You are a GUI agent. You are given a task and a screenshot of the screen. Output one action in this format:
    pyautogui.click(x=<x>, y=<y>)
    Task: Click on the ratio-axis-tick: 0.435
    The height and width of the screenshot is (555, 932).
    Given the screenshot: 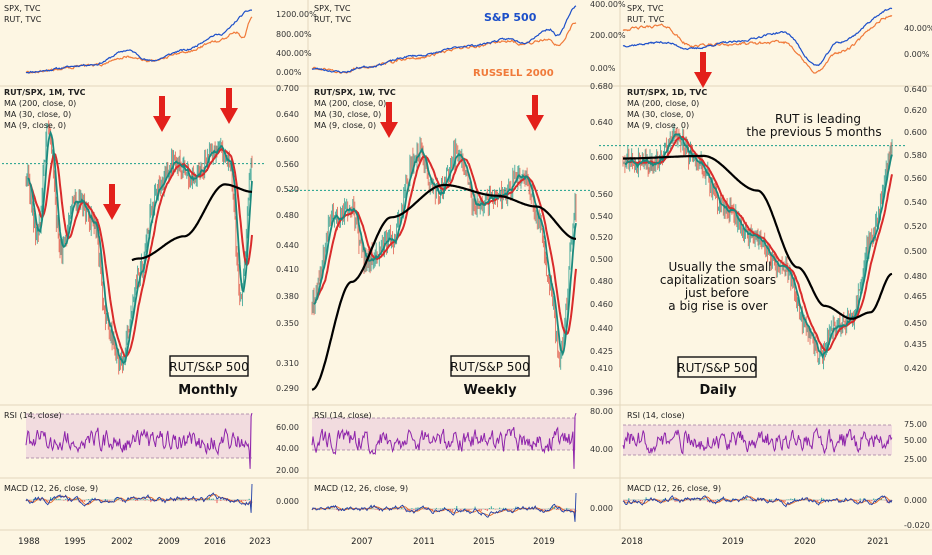 What is the action you would take?
    pyautogui.click(x=915, y=344)
    